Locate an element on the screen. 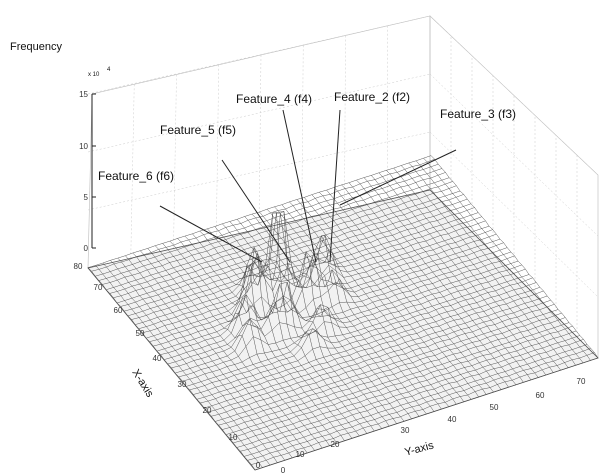 The height and width of the screenshot is (474, 606). y-tick-label: 70 is located at coordinates (581, 381).